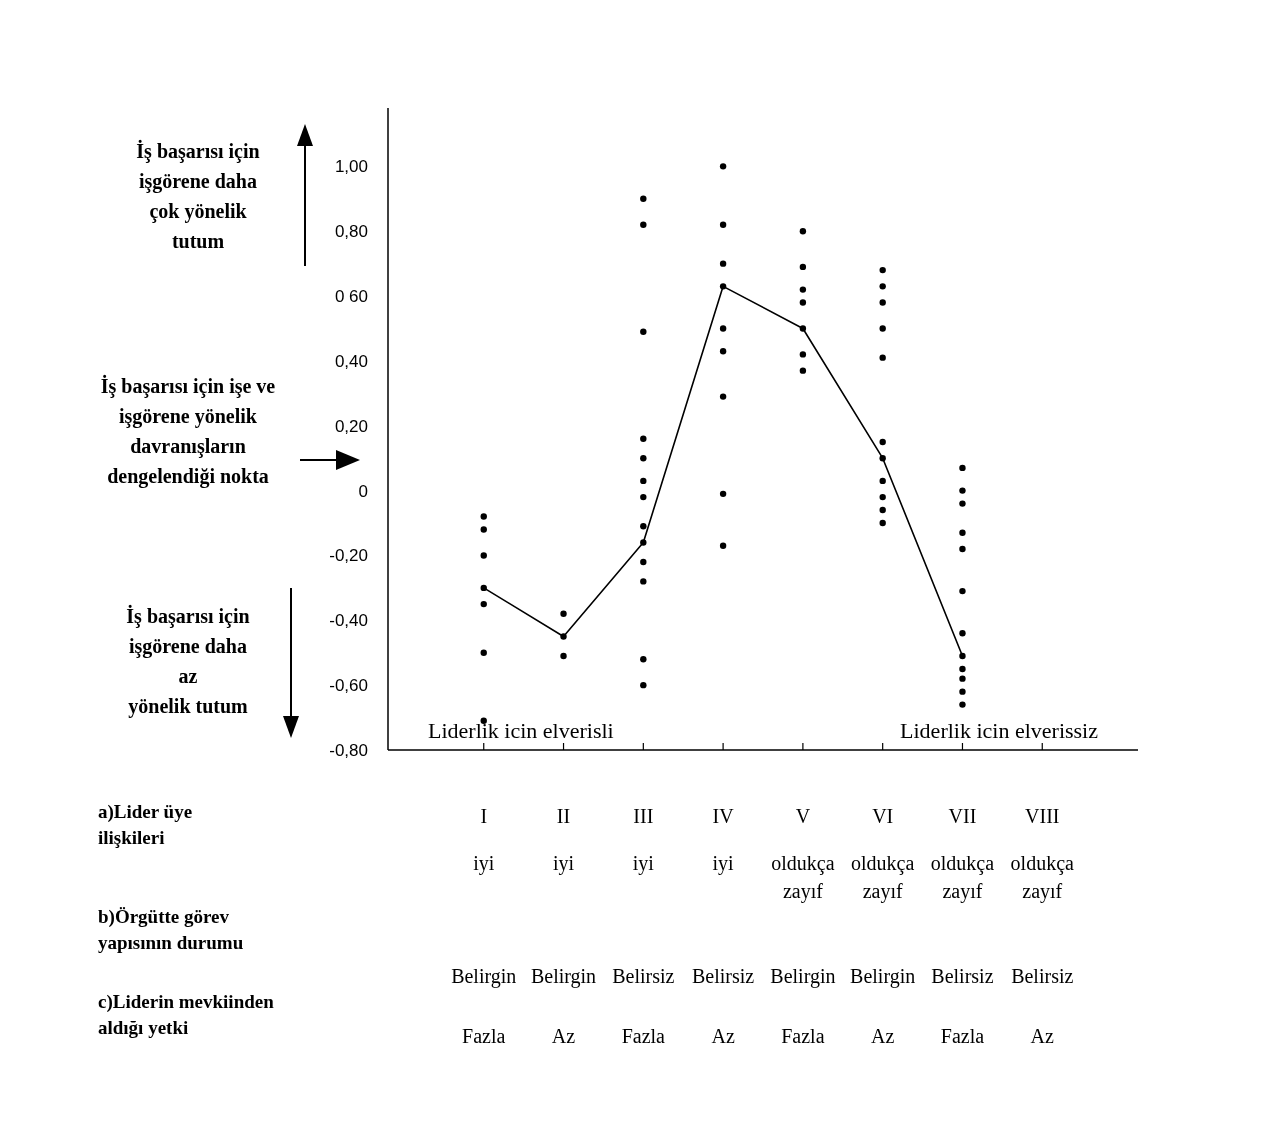 The height and width of the screenshot is (1130, 1285). What do you see at coordinates (348, 621) in the screenshot?
I see `y-tick-label: -0,40` at bounding box center [348, 621].